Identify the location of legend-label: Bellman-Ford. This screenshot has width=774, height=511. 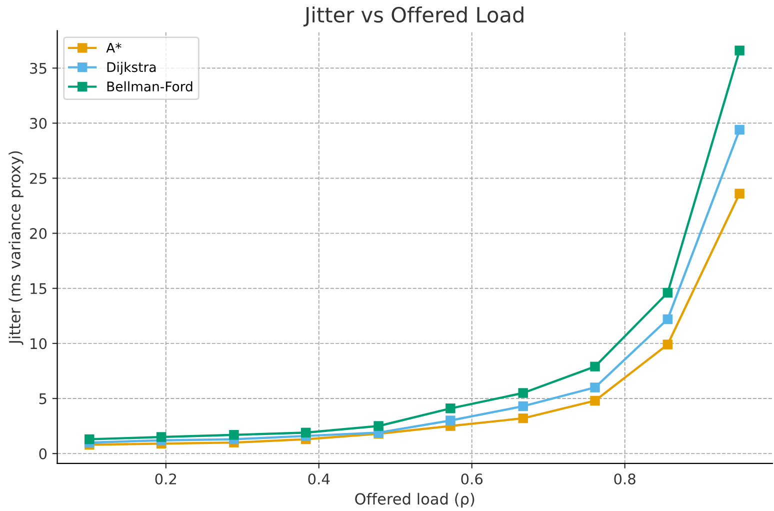
(149, 86).